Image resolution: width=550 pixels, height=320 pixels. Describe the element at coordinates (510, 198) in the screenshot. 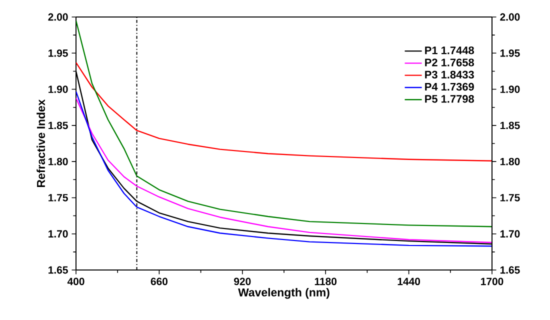

I see `y2-tick-label: 1.75` at that location.